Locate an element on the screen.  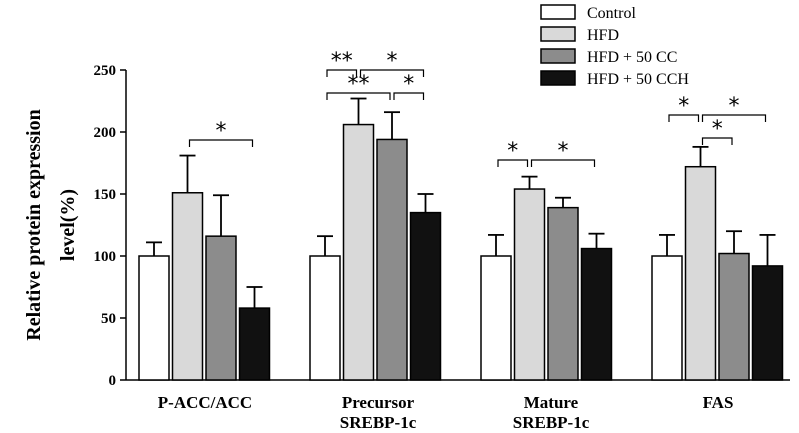
y-axis: 0 50 100 150 200 250 is located at coordinates (110, 226).